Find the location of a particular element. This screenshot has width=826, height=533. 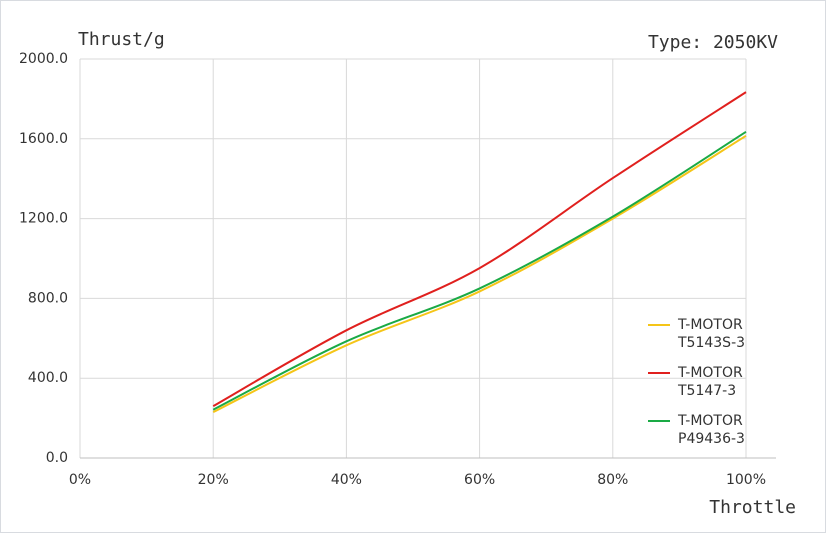

x-tick-label: 80% is located at coordinates (612, 480).